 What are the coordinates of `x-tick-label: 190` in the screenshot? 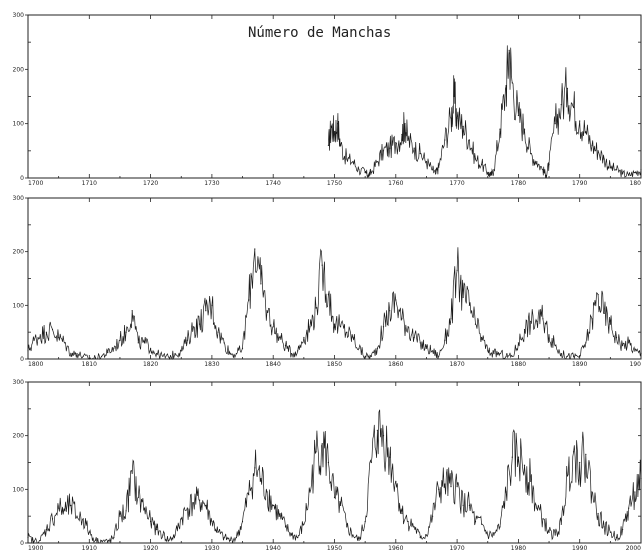 It's located at (636, 364).